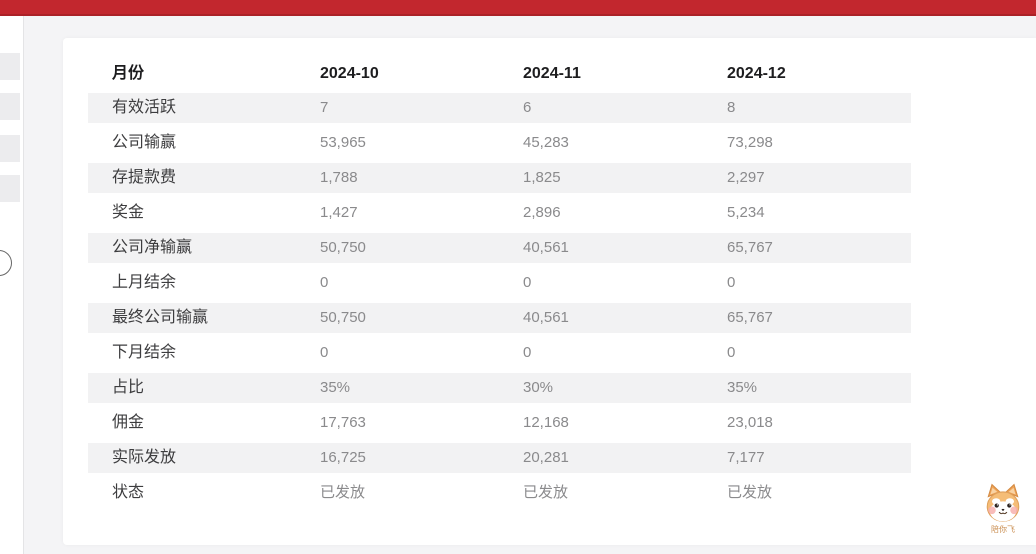  Describe the element at coordinates (546, 142) in the screenshot. I see `row-value: 45,283` at that location.